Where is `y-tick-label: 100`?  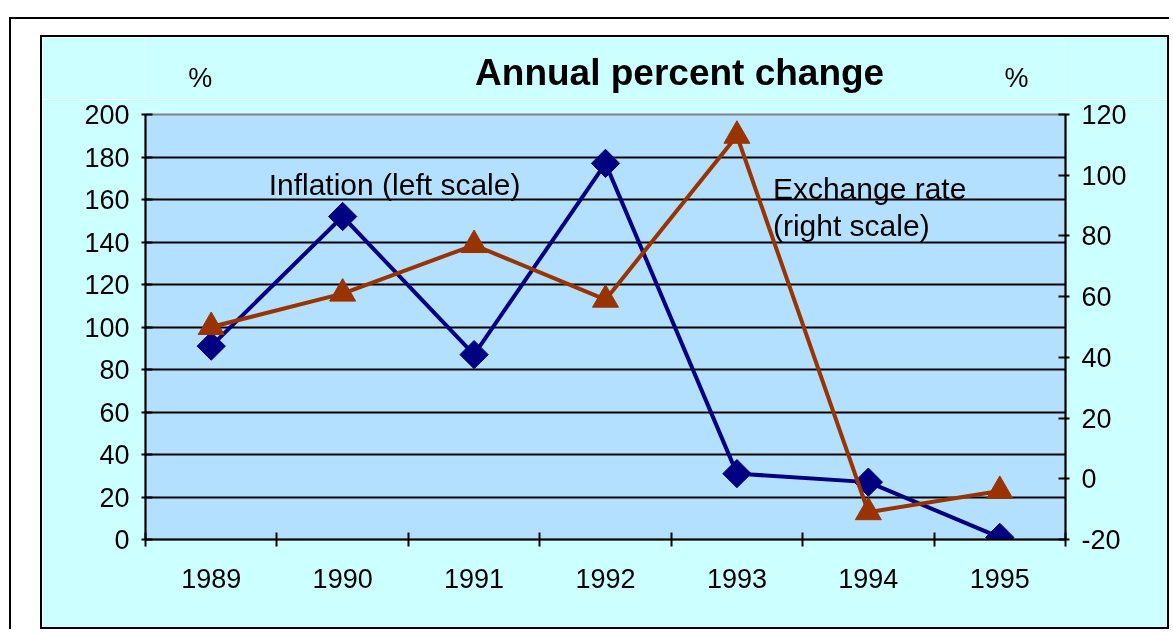 y-tick-label: 100 is located at coordinates (107, 327).